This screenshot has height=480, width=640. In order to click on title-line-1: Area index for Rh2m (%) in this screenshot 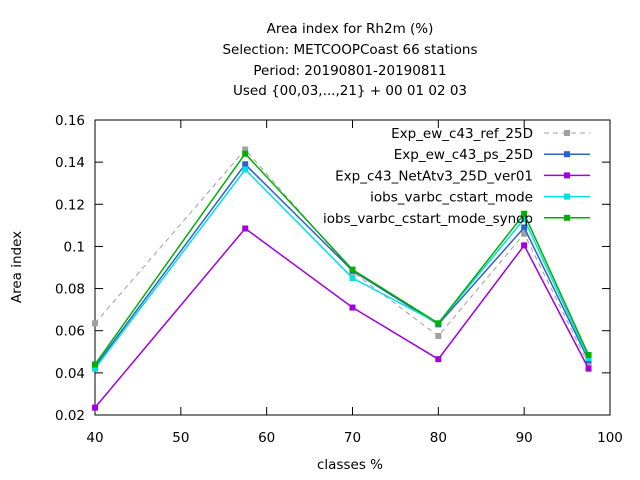, I will do `click(350, 29)`.